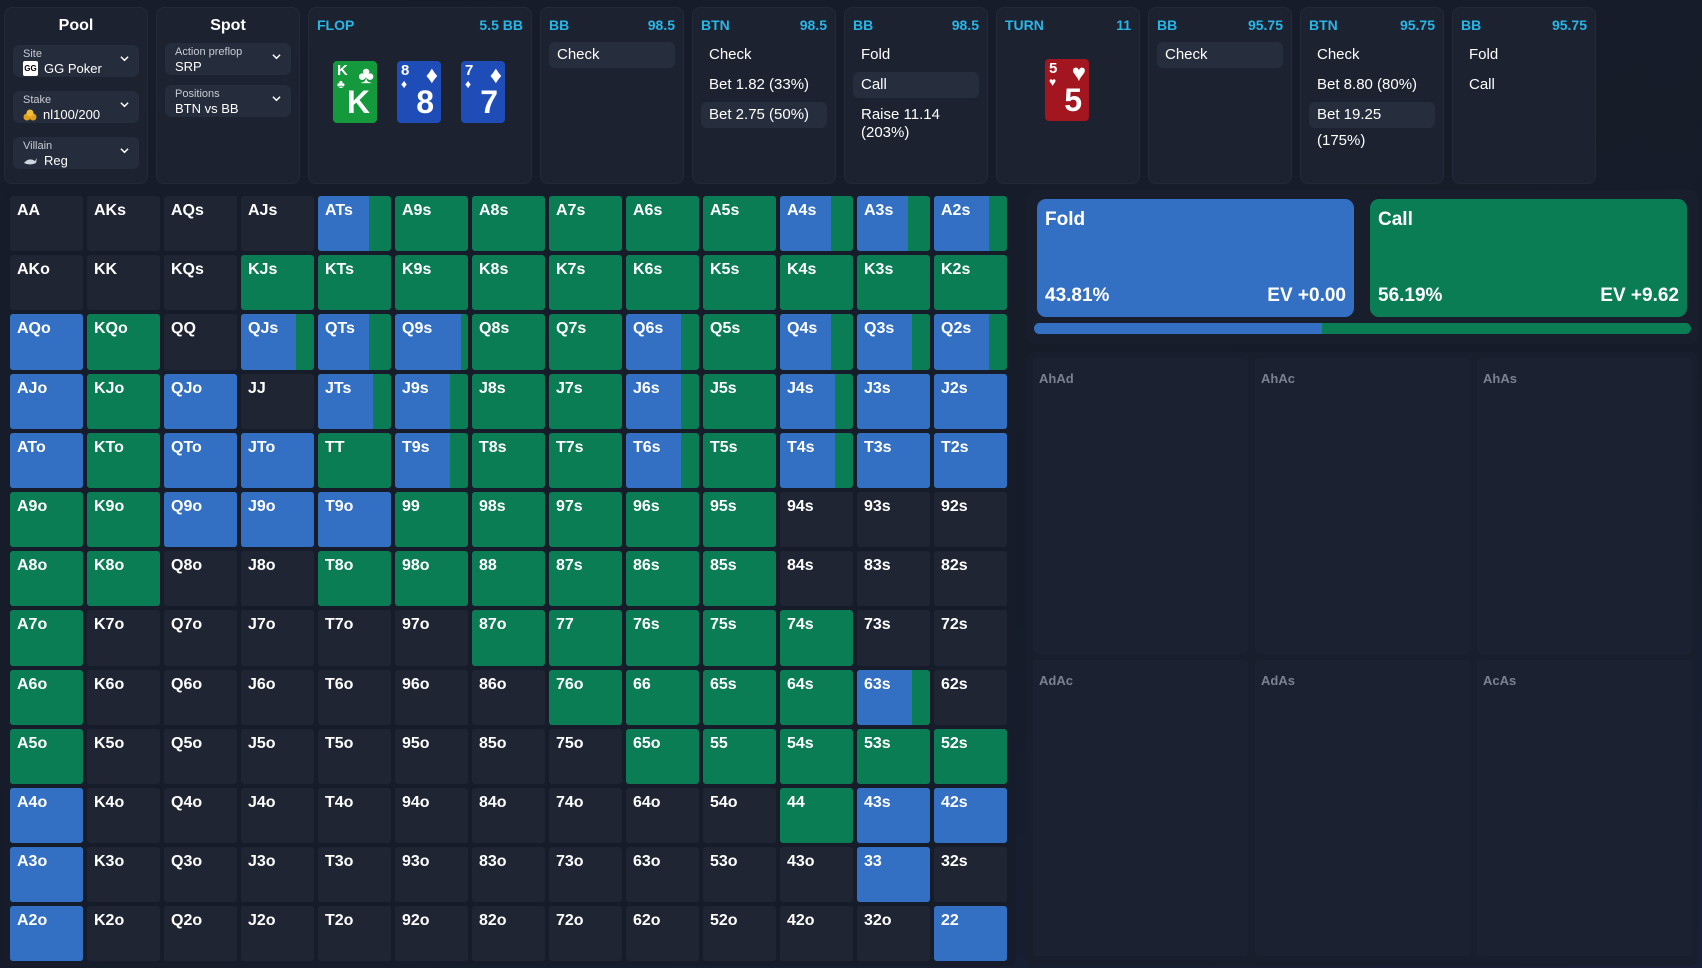 The height and width of the screenshot is (968, 1702). What do you see at coordinates (123, 401) in the screenshot?
I see `hand-cell: KJo` at bounding box center [123, 401].